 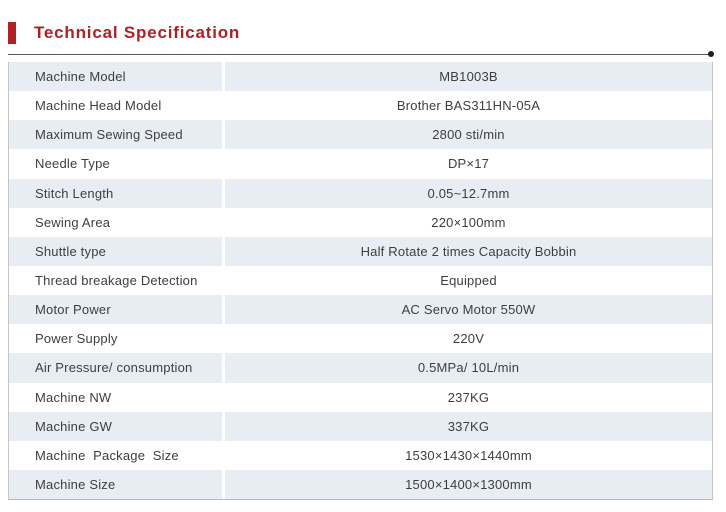 What do you see at coordinates (115, 484) in the screenshot?
I see `spec-label: Machine Size` at bounding box center [115, 484].